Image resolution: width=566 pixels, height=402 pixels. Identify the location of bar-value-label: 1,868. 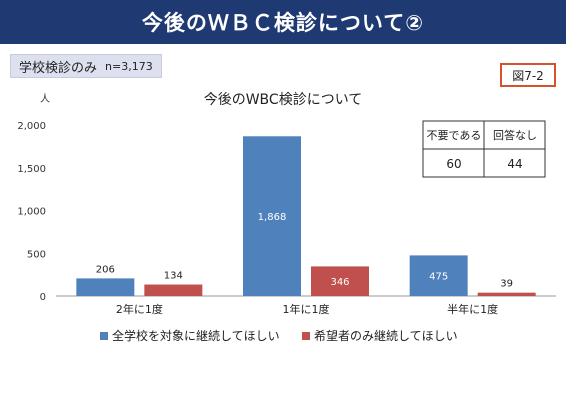
(272, 217).